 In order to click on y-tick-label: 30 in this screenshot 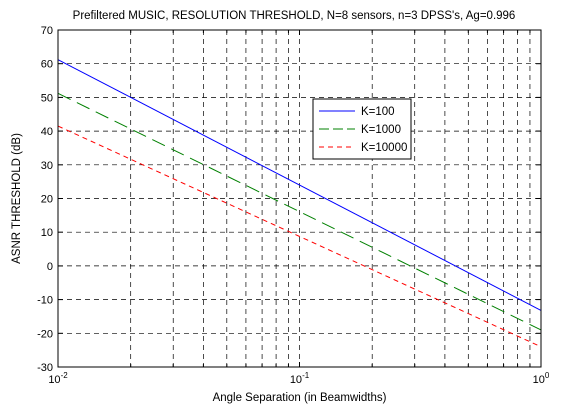, I will do `click(47, 166)`.